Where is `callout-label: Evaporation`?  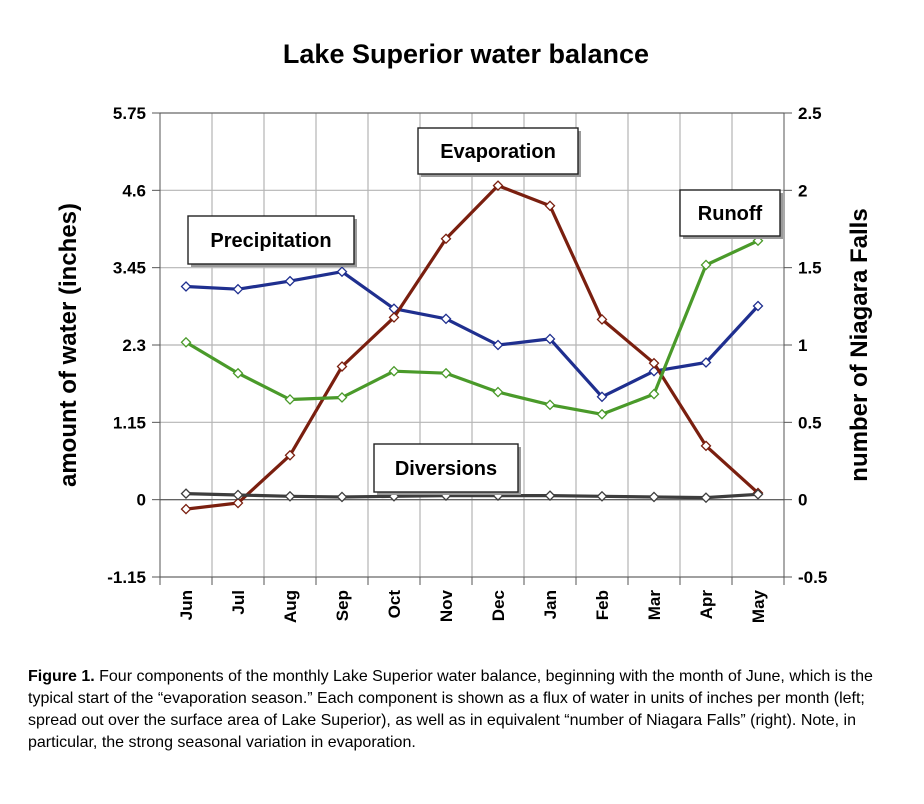
callout-label: Evaporation is located at coordinates (498, 152).